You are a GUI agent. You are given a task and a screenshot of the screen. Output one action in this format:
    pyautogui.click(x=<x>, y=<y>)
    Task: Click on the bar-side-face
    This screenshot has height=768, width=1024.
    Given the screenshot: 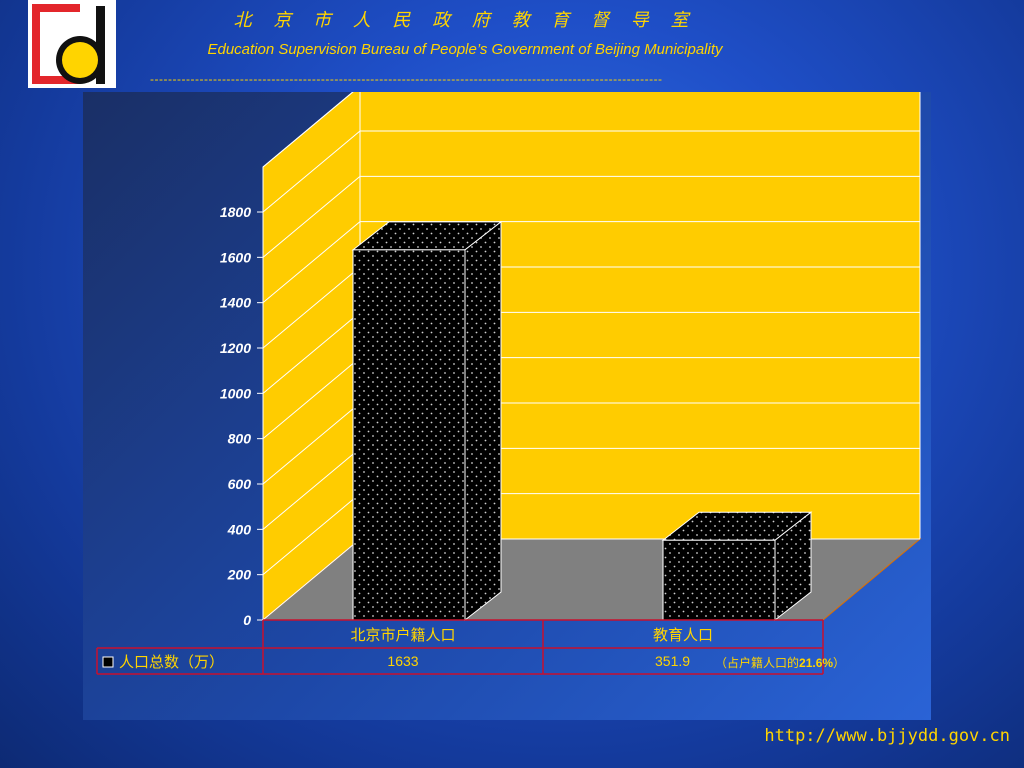 What is the action you would take?
    pyautogui.click(x=483, y=421)
    